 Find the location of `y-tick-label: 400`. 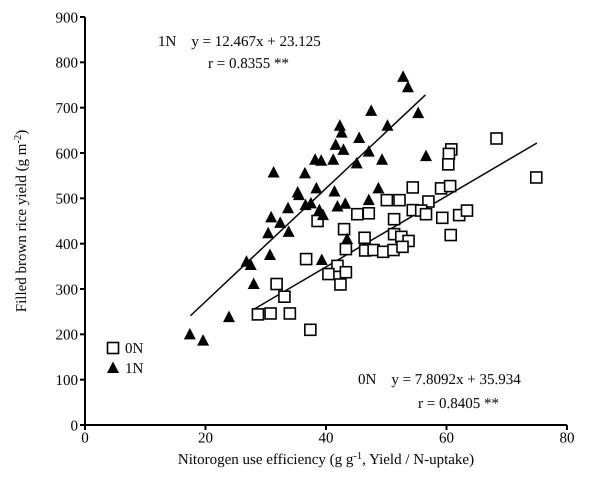

y-tick-label: 400 is located at coordinates (67, 244).